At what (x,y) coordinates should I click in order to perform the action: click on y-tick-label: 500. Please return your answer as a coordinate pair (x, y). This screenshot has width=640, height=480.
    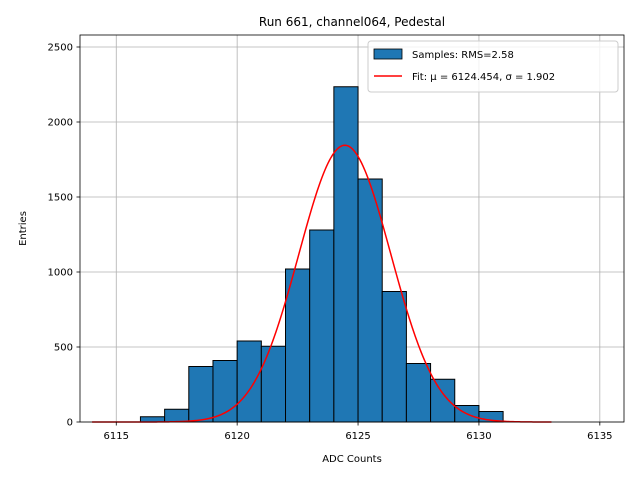
    Looking at the image, I should click on (63, 348).